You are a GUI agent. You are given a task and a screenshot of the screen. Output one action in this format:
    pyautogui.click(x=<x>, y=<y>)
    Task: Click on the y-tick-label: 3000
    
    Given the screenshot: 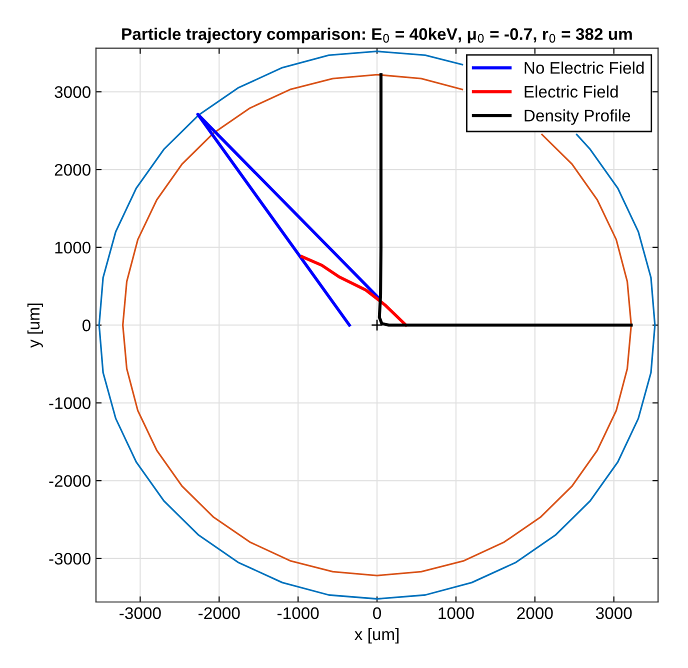 What is the action you would take?
    pyautogui.click(x=72, y=92)
    